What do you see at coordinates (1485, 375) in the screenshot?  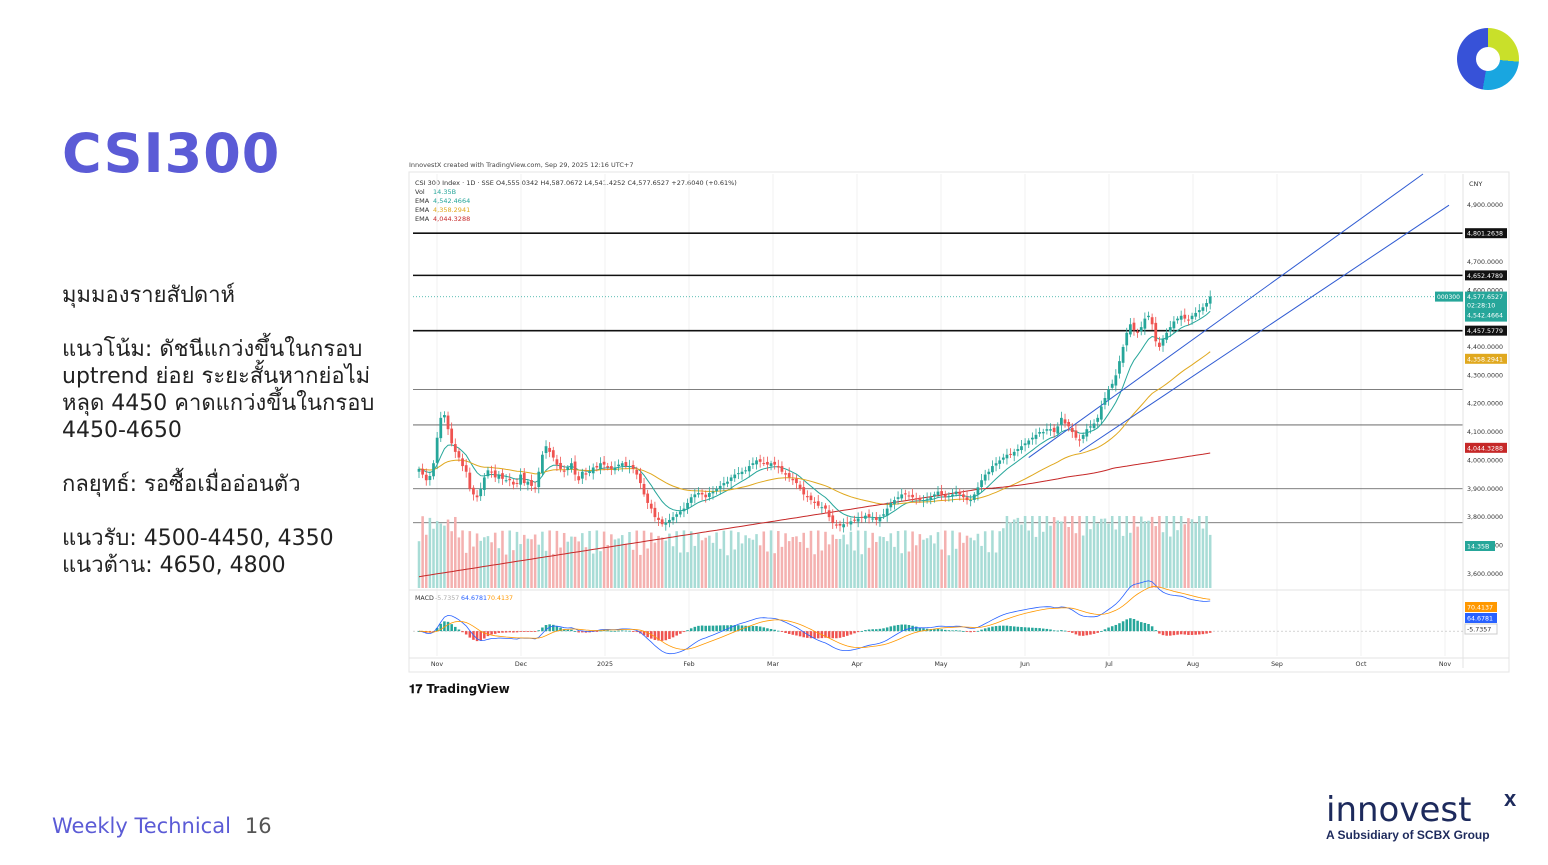 I see `y-tick-label: 4,300.0000` at bounding box center [1485, 375].